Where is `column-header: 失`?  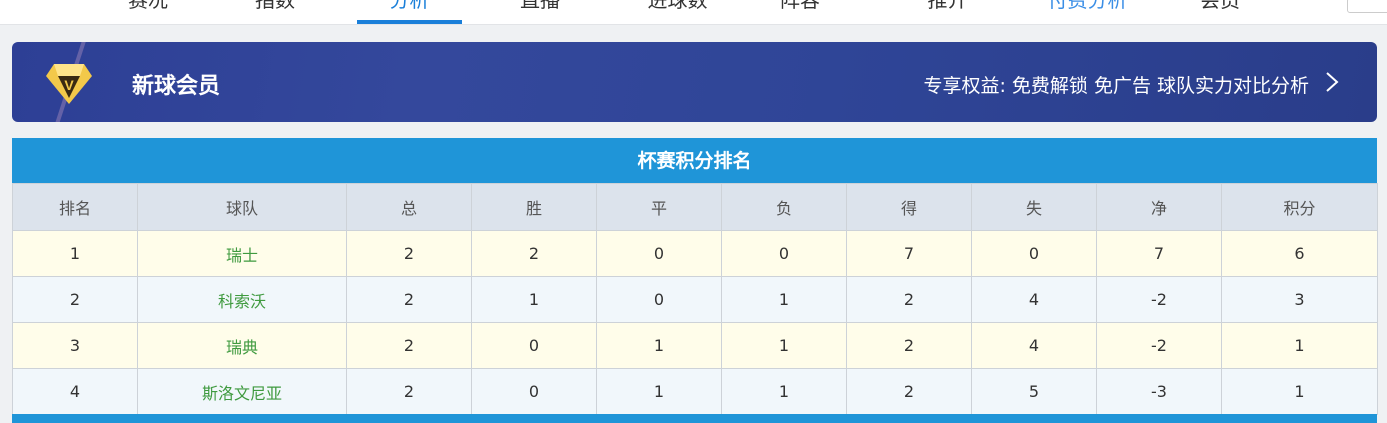 column-header: 失 is located at coordinates (1034, 207).